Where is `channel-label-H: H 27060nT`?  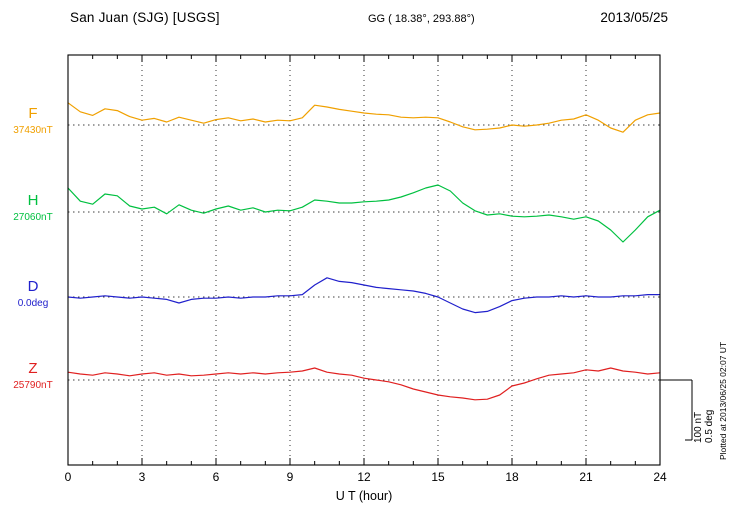 channel-label-H: H 27060nT is located at coordinates (33, 207).